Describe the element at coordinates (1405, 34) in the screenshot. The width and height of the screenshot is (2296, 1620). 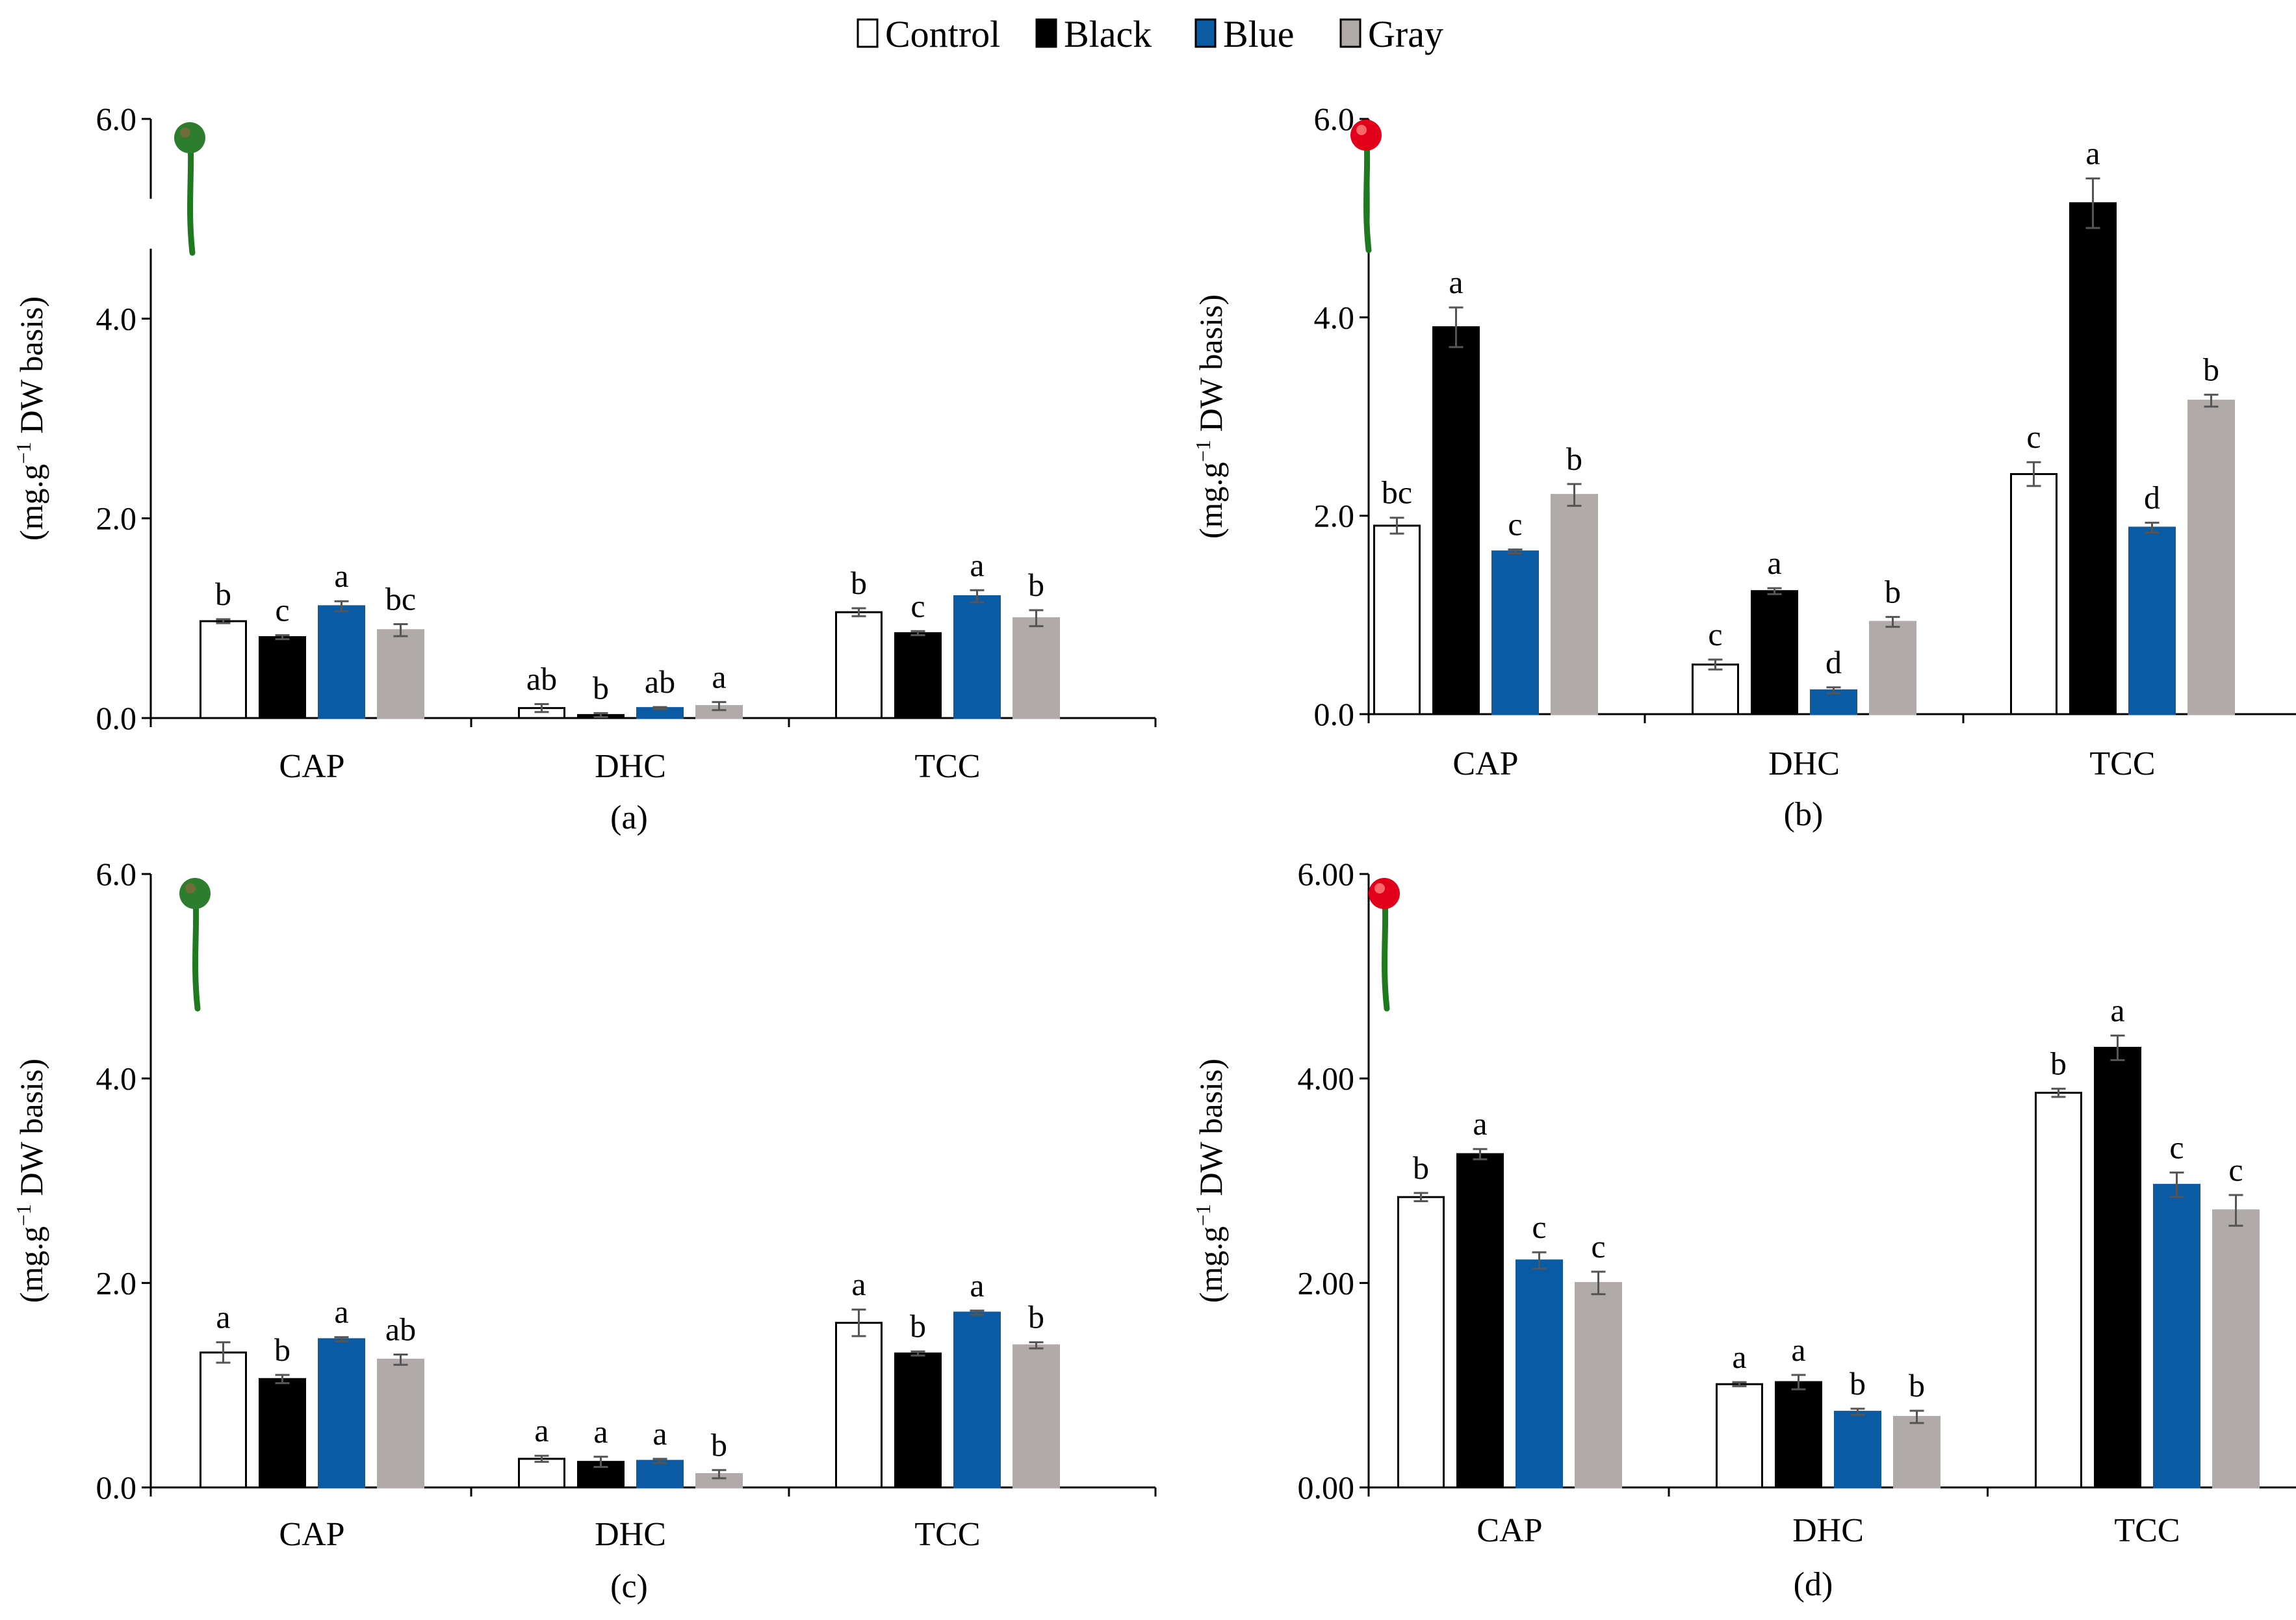
I see `legend-label-gray: Gray` at that location.